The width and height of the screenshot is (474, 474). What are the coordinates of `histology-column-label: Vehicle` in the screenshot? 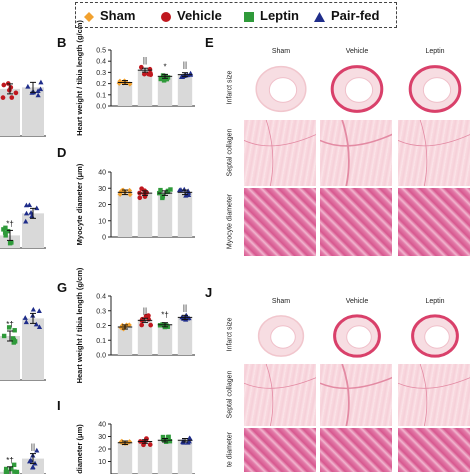 It's located at (357, 51).